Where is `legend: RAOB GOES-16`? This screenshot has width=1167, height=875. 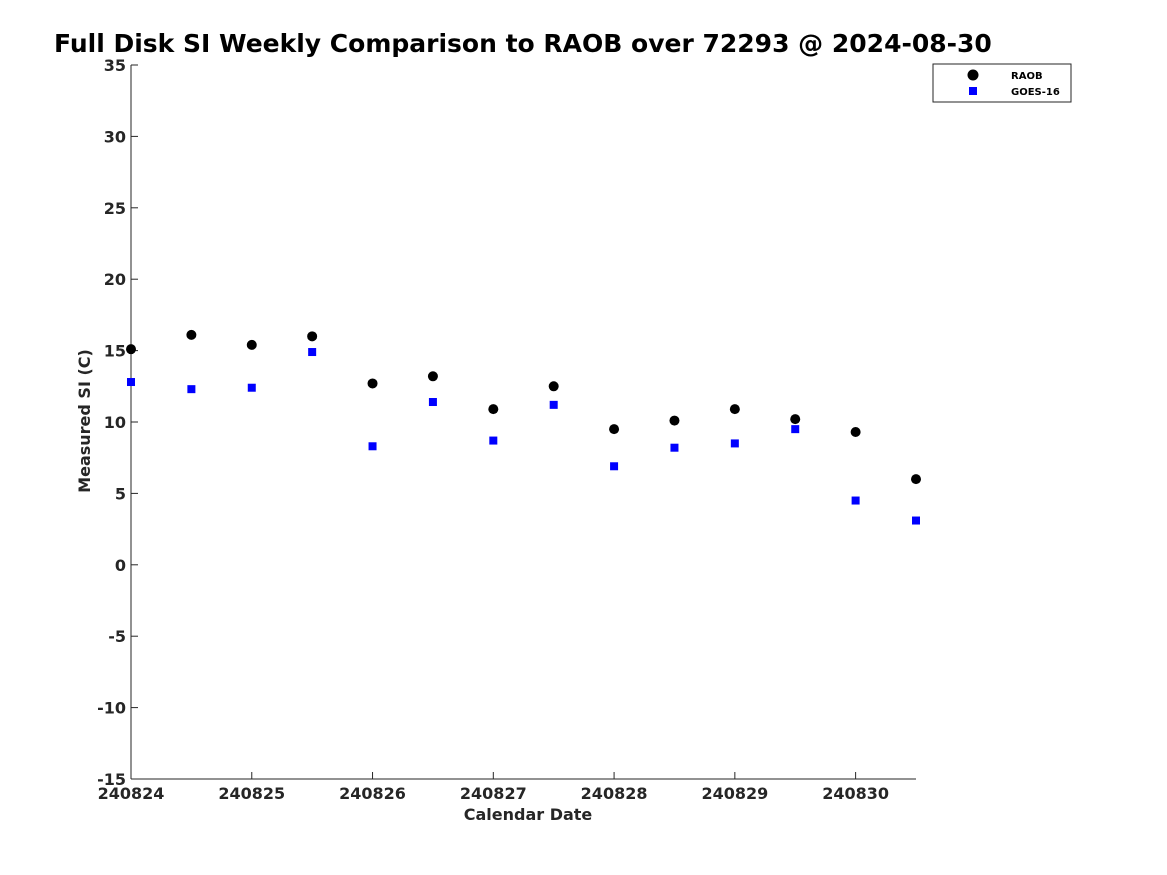 legend: RAOB GOES-16 is located at coordinates (1002, 83).